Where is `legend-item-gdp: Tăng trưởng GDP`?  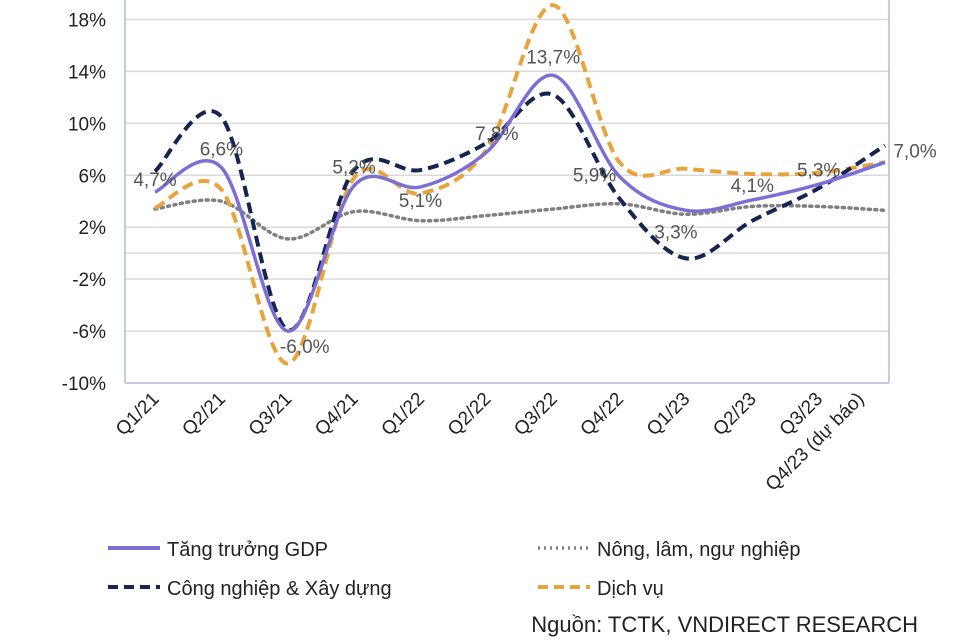 legend-item-gdp: Tăng trưởng GDP is located at coordinates (218, 550).